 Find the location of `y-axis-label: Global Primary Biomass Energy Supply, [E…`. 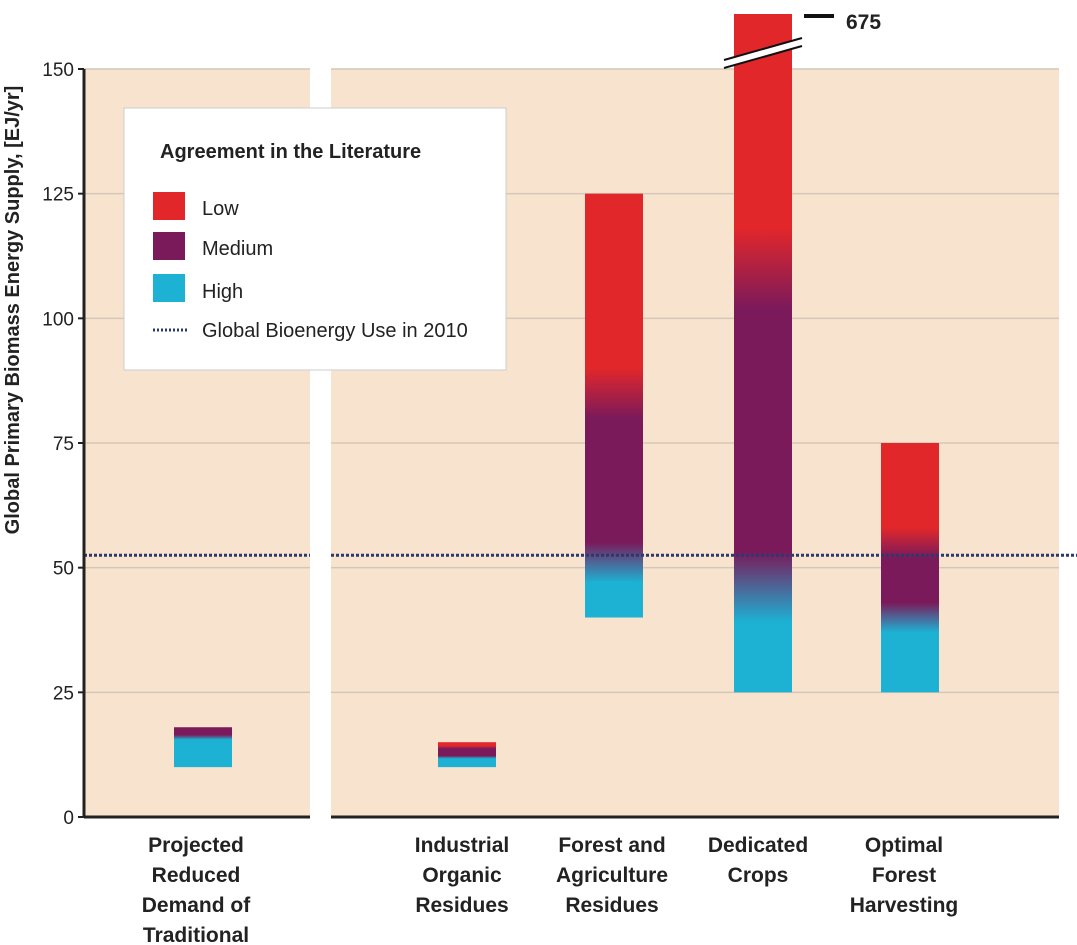

y-axis-label: Global Primary Biomass Energy Supply, [E… is located at coordinates (13, 310).